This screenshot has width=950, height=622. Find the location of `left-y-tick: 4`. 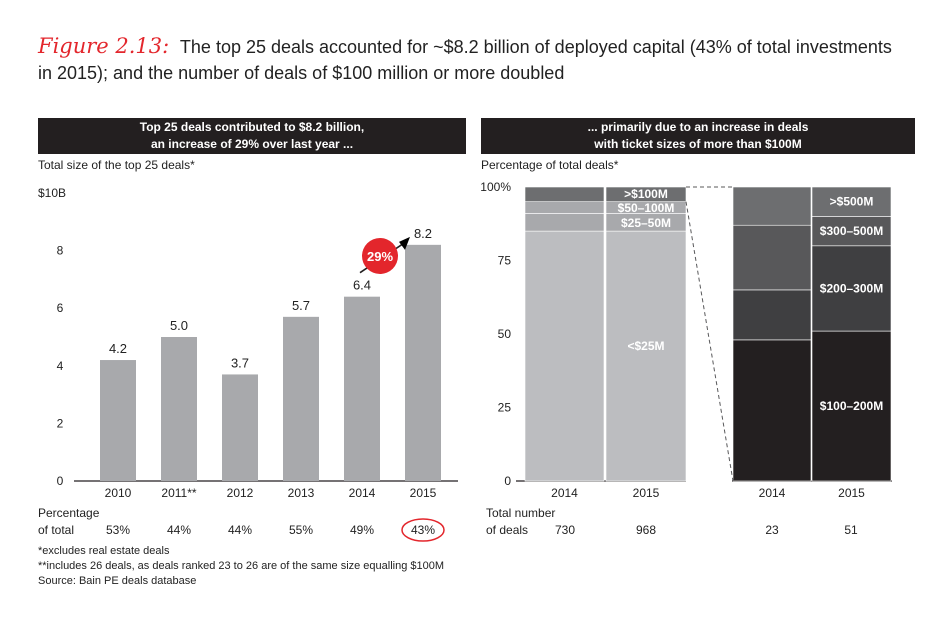

left-y-tick: 4 is located at coordinates (60, 366).